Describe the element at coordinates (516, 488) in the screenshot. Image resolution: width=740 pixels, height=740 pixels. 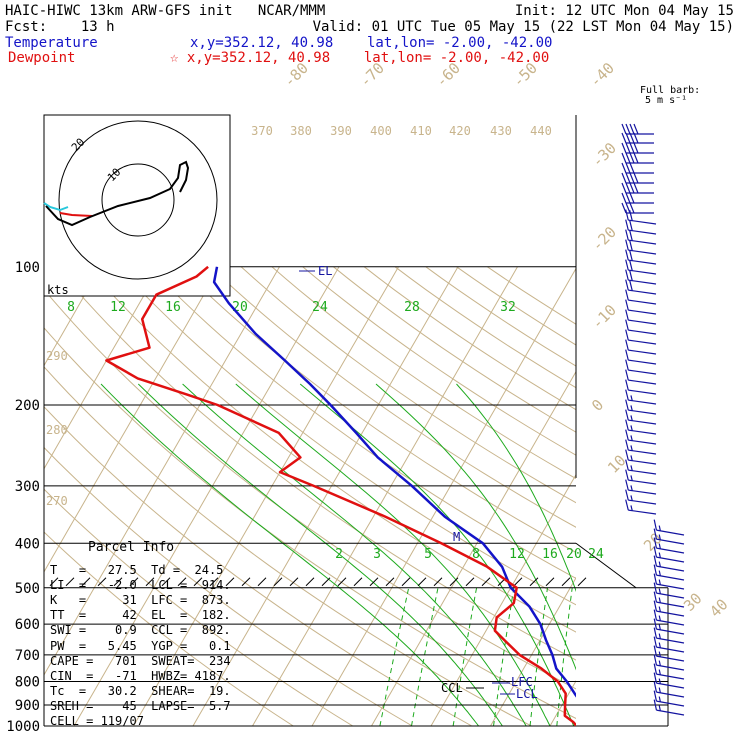
I see `moist-adiabat-line` at that location.